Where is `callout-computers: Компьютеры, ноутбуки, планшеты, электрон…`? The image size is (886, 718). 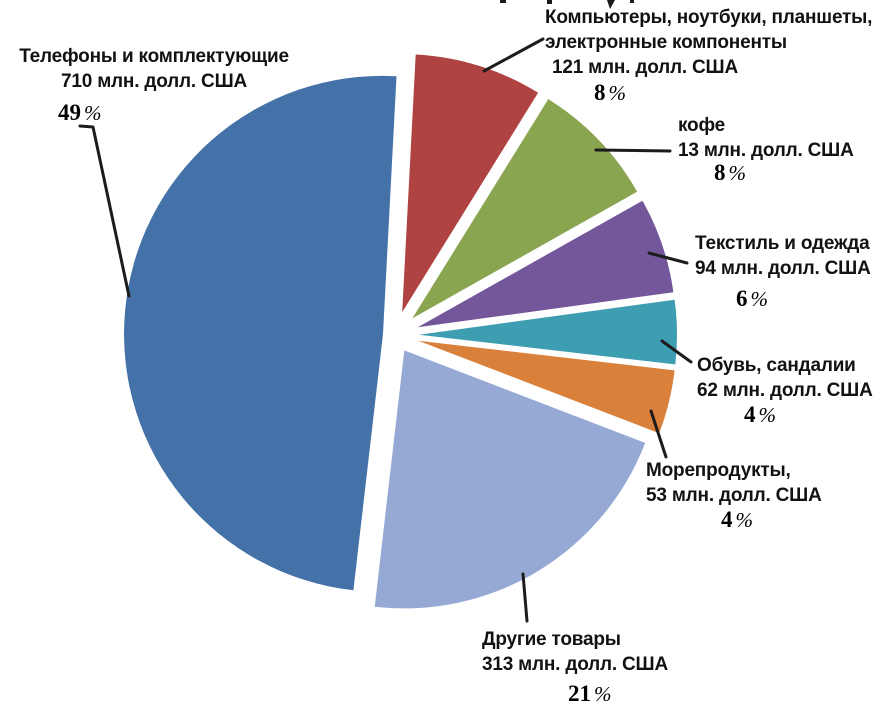 callout-computers: Компьютеры, ноутбуки, планшеты, электрон… is located at coordinates (715, 42).